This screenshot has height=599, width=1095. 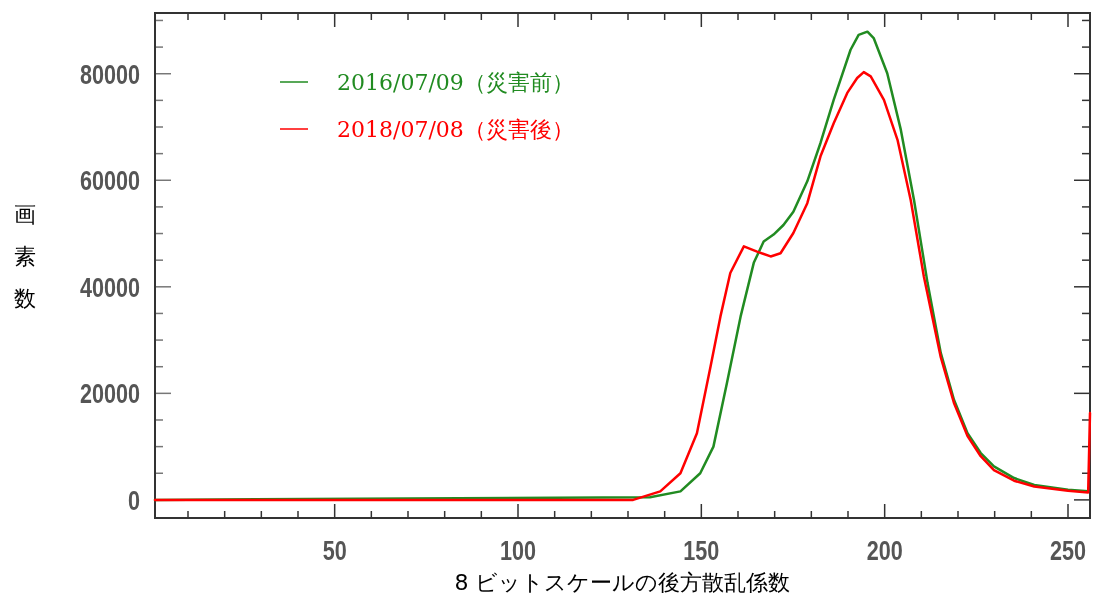 What do you see at coordinates (455, 129) in the screenshot?
I see `legend-label: 2018/07/08（災害後）` at bounding box center [455, 129].